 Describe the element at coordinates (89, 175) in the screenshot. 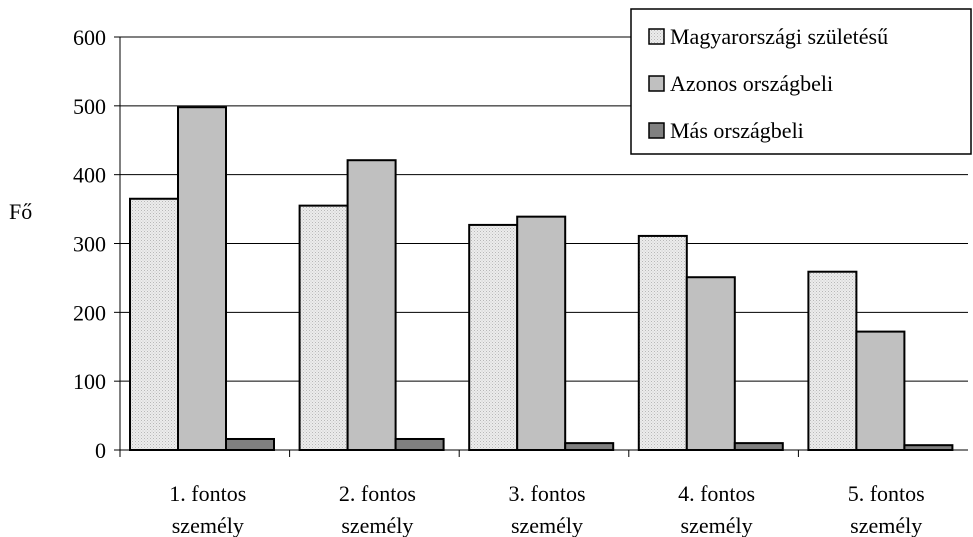

I see `y-tick-label: 400` at that location.